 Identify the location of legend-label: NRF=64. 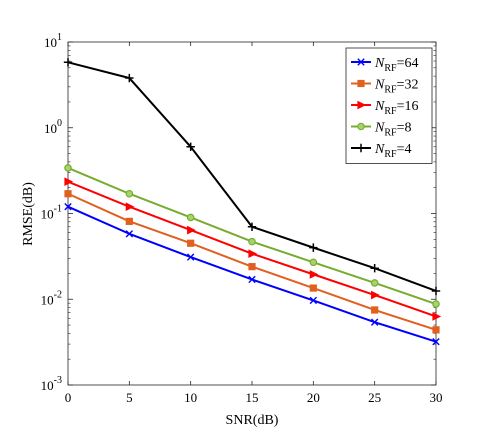
(396, 65).